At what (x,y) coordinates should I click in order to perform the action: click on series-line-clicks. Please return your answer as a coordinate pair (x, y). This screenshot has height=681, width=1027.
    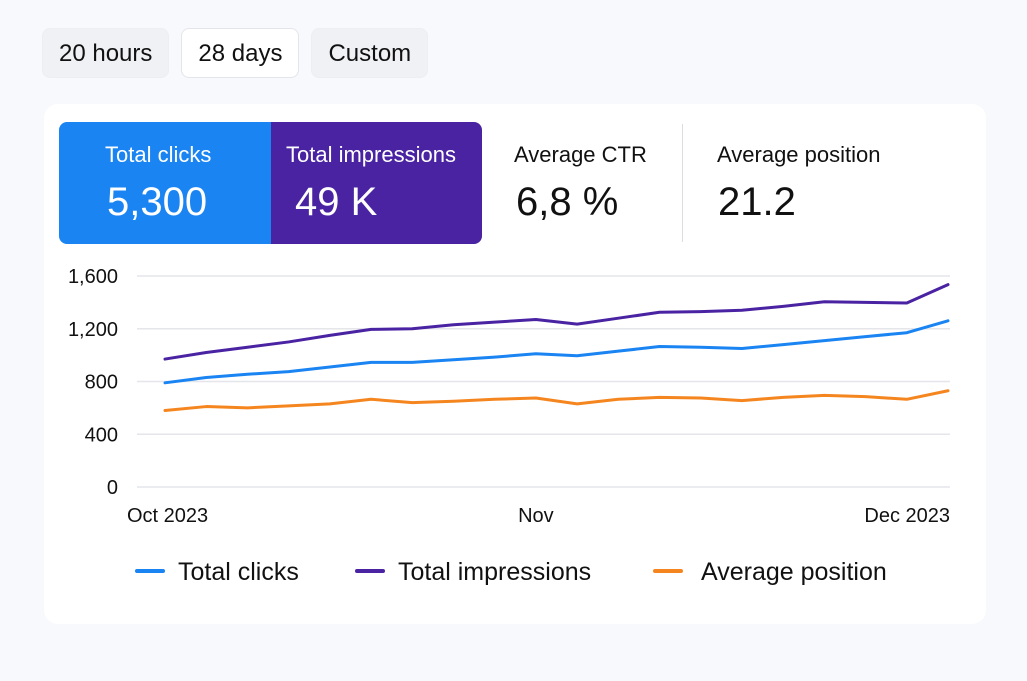
    Looking at the image, I should click on (556, 352).